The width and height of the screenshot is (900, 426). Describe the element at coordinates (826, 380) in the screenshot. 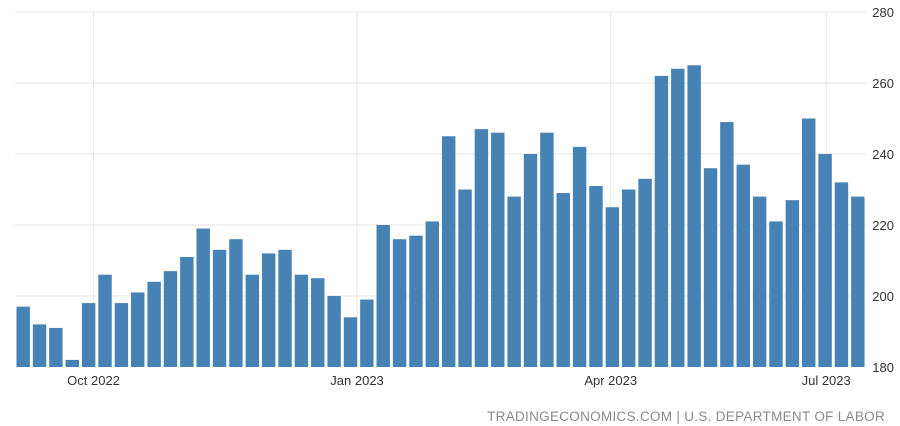

I see `x-tick-label: Jul 2023` at that location.